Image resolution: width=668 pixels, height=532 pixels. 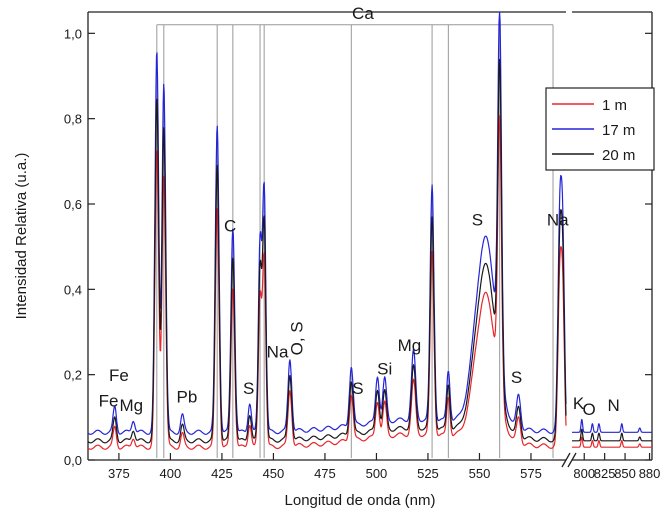 I want to click on series-line-17m-seg1, so click(x=612, y=425).